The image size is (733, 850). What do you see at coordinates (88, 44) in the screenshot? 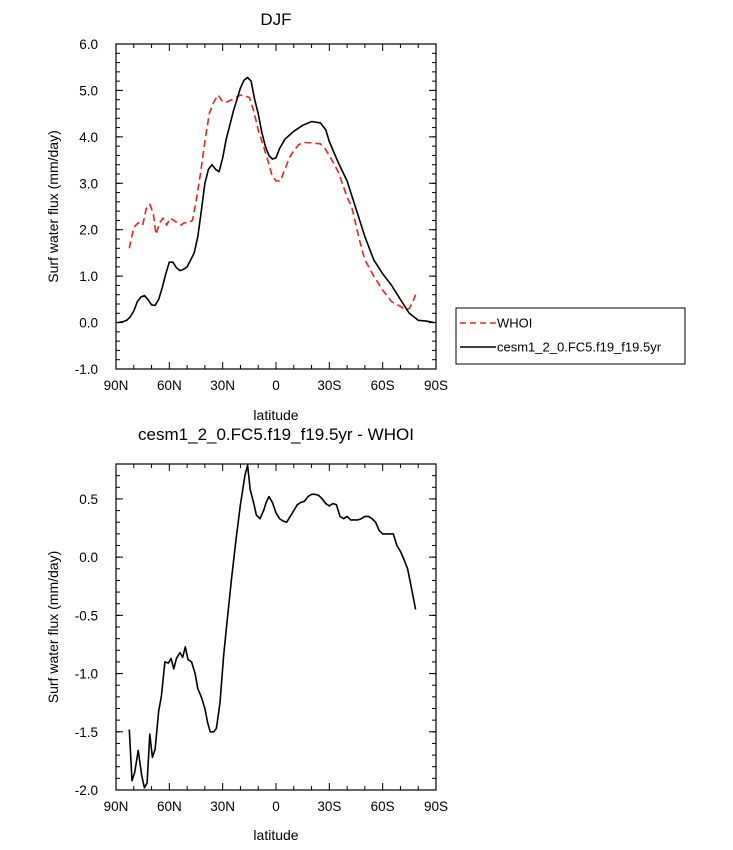
I see `y-tick-label: 6.0` at bounding box center [88, 44].